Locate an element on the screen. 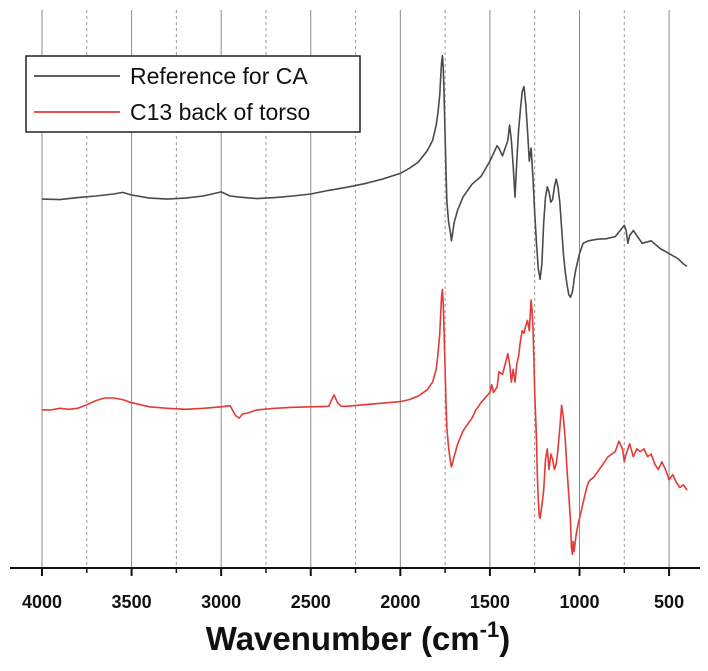  x-axis-title: Wavenumber (cm-1) is located at coordinates (358, 637).